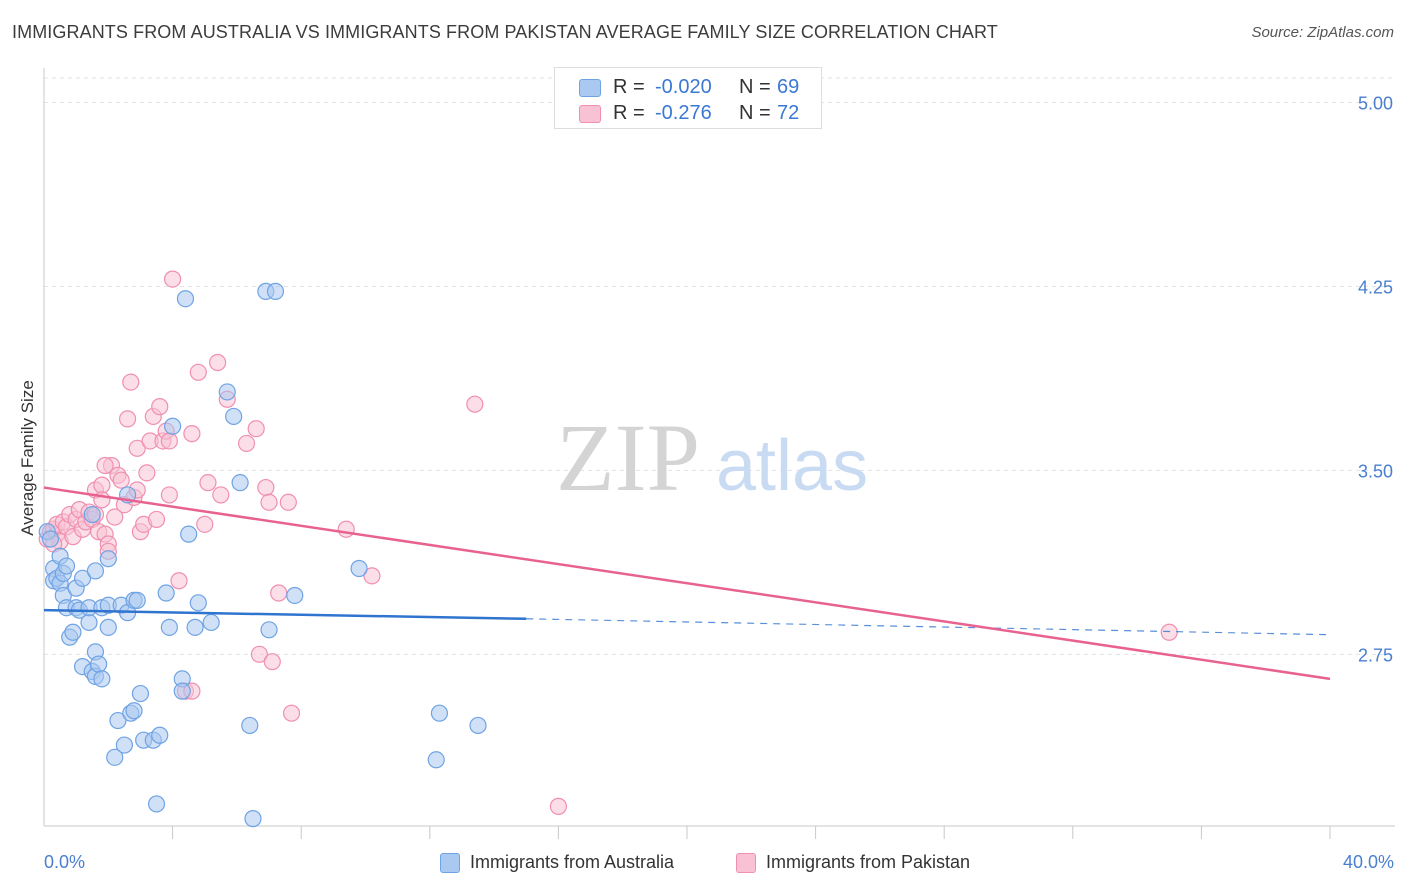  Describe the element at coordinates (1375, 655) in the screenshot. I see `y-tick-label: 2.75` at that location.